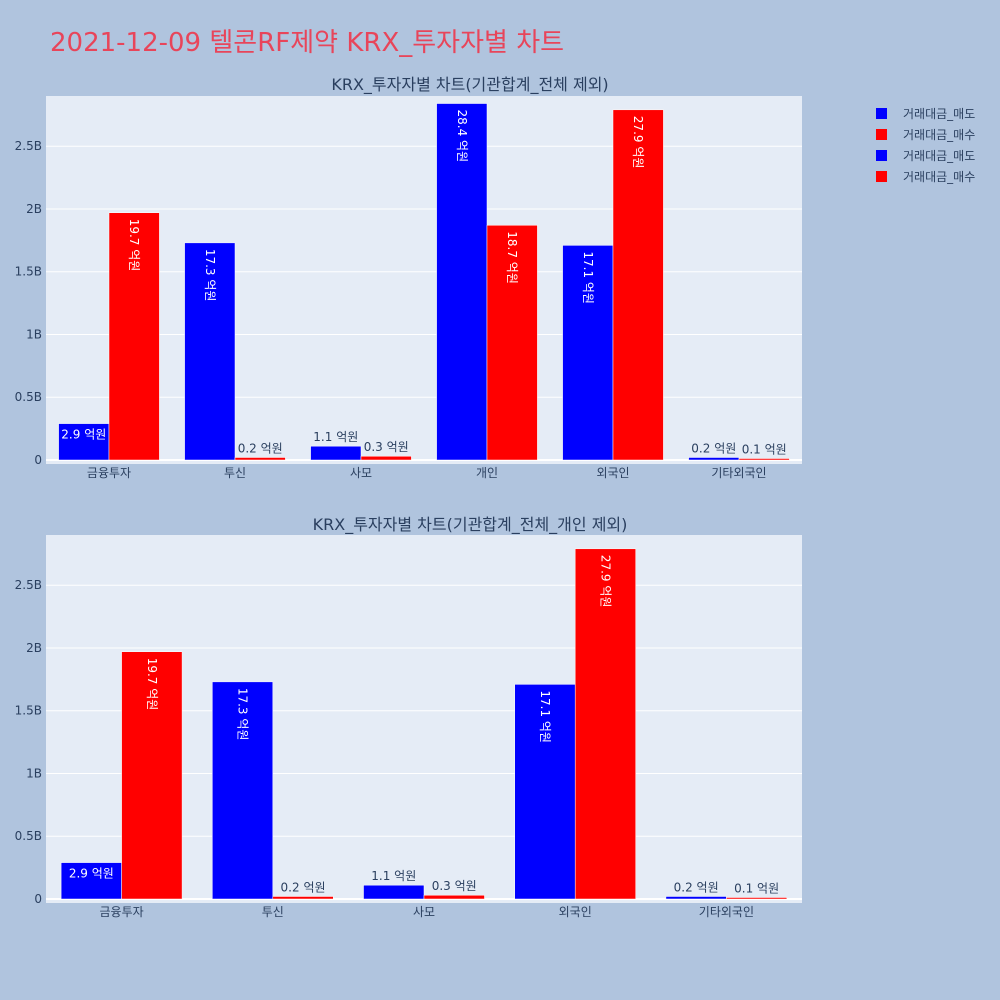 The image size is (1000, 1000). Describe the element at coordinates (462, 136) in the screenshot. I see `data-label: 28.4 억원` at that location.